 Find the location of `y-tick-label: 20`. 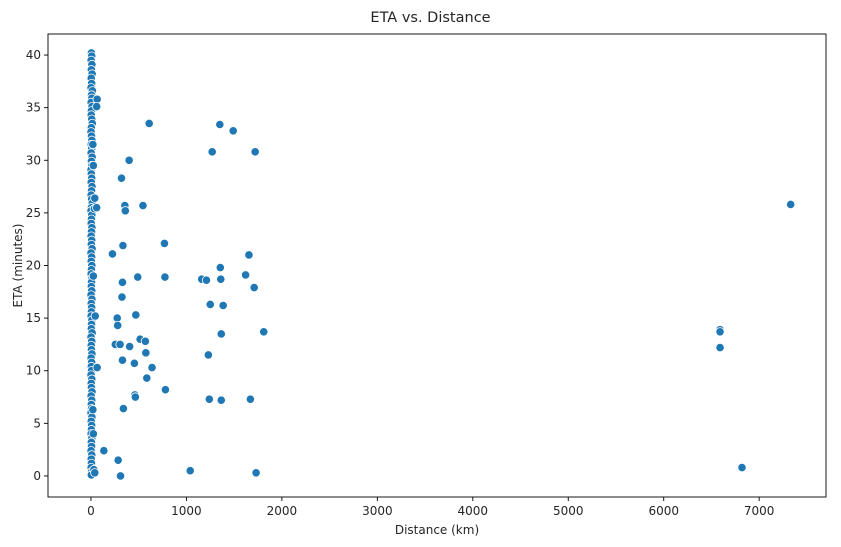

y-tick-label: 20 is located at coordinates (33, 266).